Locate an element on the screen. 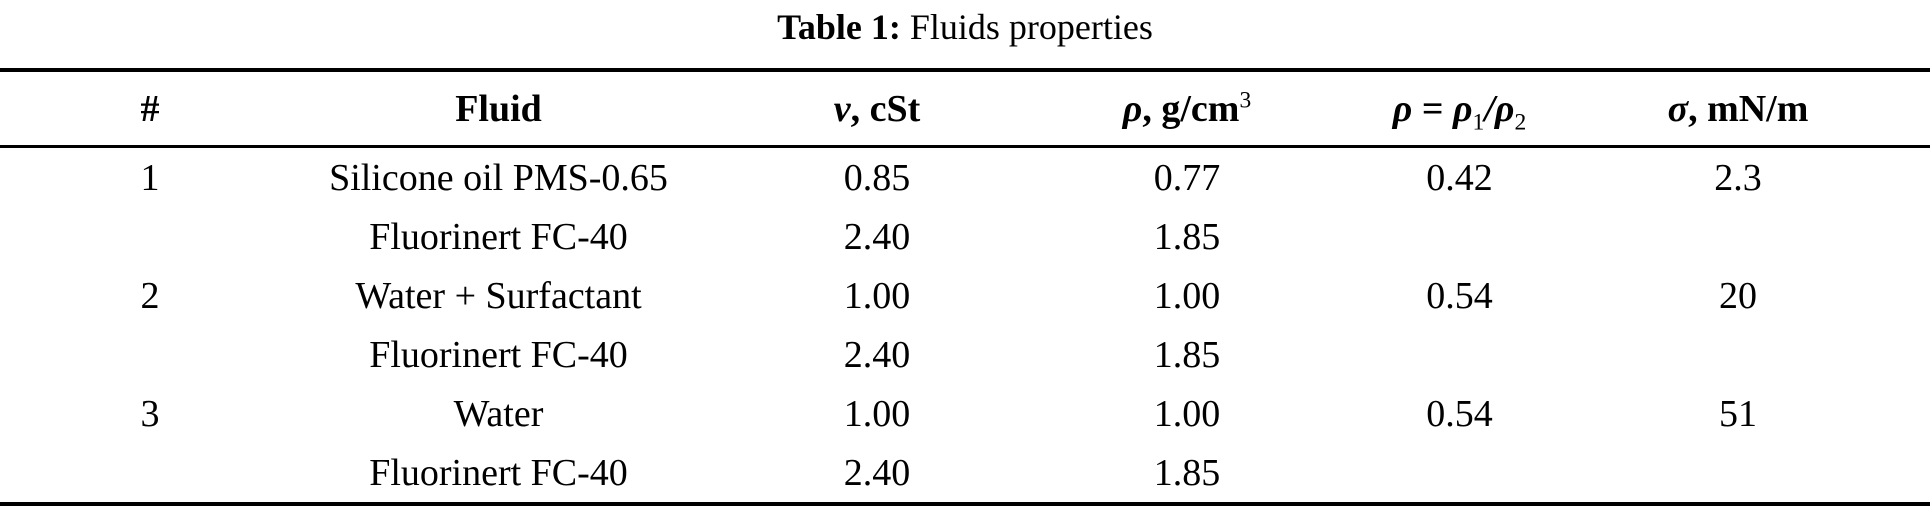  column-header-viscosity: ν, cSt is located at coordinates (877, 108).